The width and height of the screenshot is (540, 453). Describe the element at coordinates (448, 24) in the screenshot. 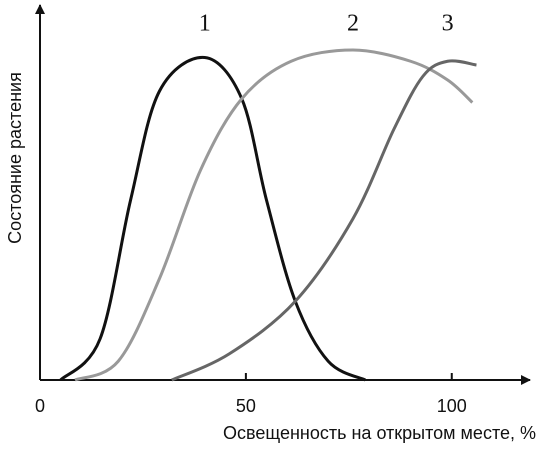

I see `series-label: 3` at that location.